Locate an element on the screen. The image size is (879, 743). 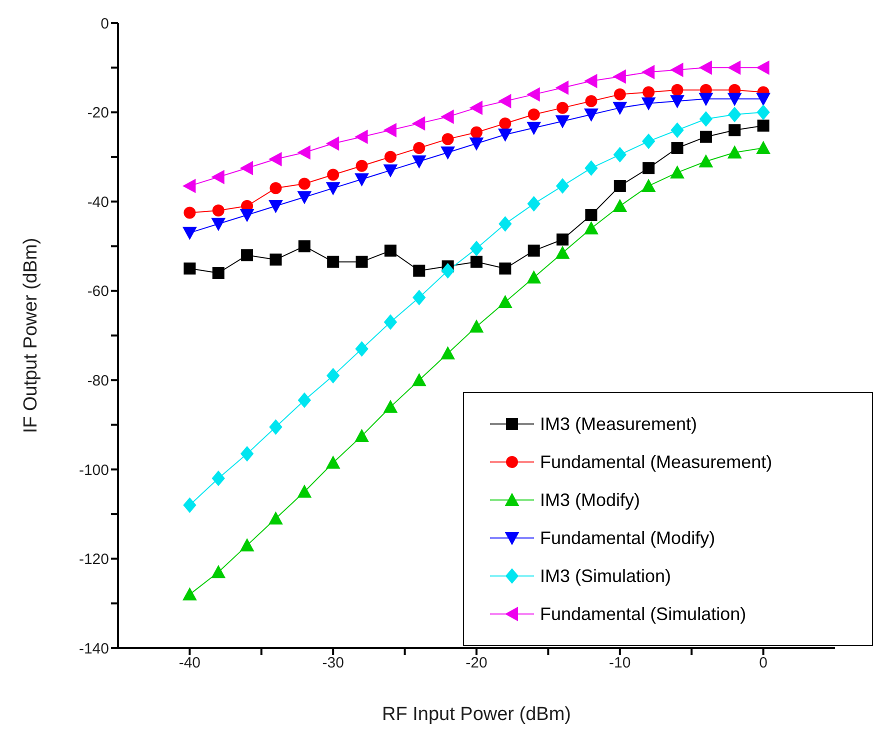
x-tick-label: 0 is located at coordinates (763, 663).